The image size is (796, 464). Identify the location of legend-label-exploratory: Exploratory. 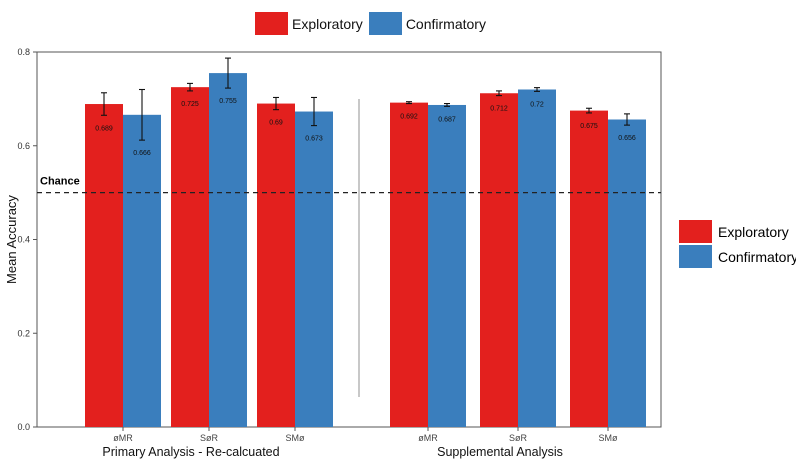
(327, 23).